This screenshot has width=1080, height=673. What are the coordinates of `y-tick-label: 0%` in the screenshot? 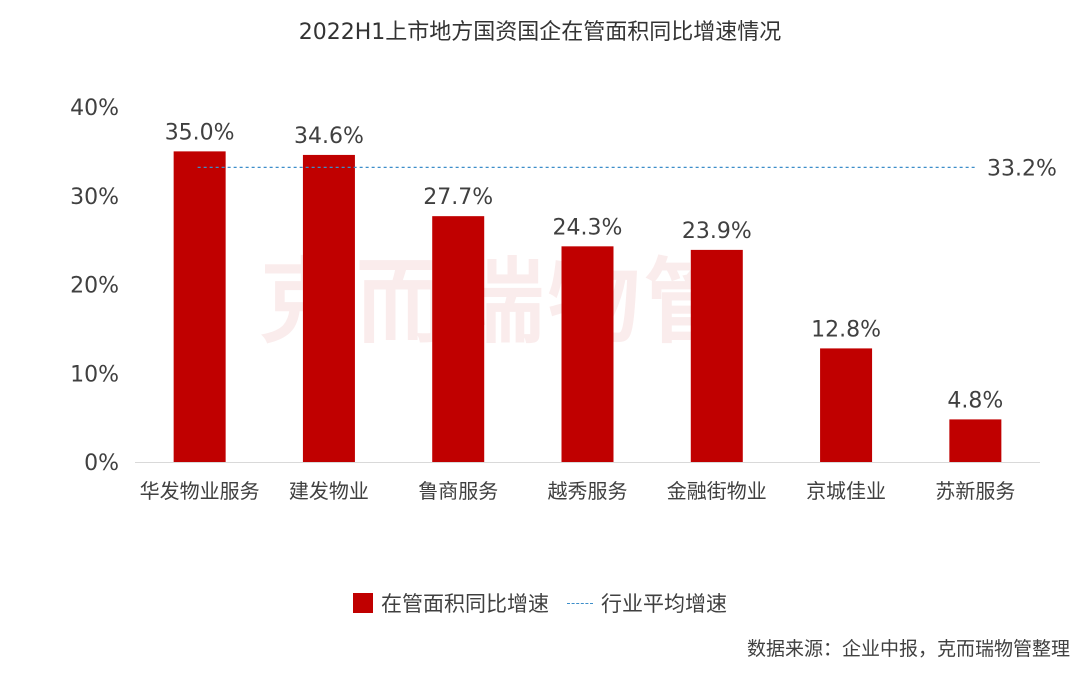 It's located at (101, 463).